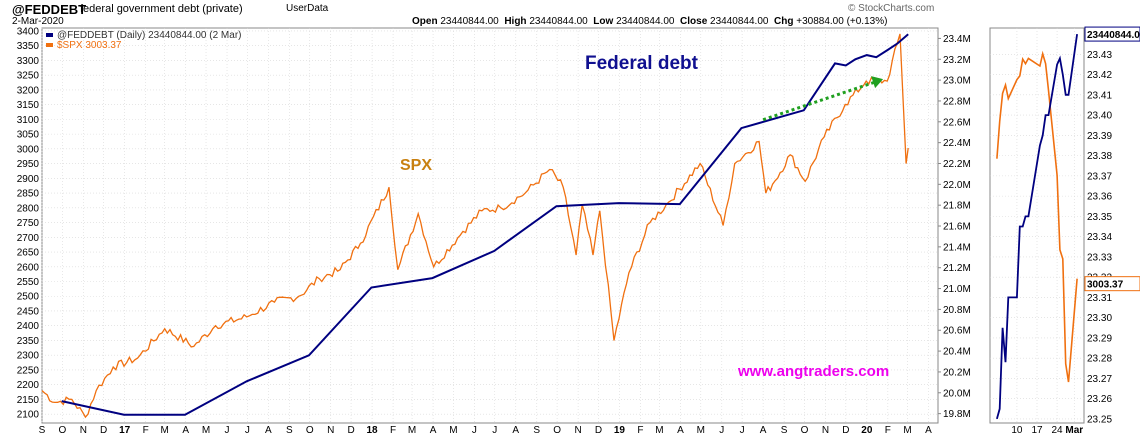 Image resolution: width=1140 pixels, height=438 pixels. I want to click on legend-spx-label: $SPX 3003.37, so click(89, 45).